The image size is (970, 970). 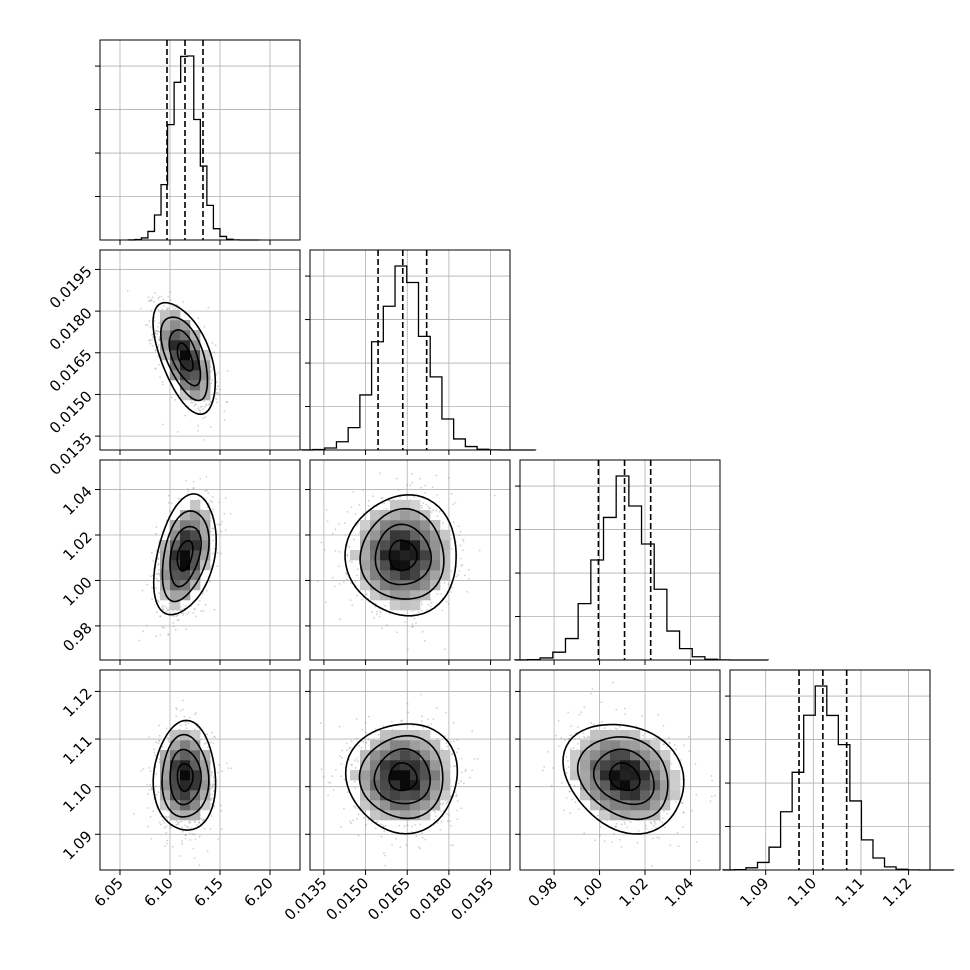 I want to click on x-tick-label: 6.20, so click(x=258, y=892).